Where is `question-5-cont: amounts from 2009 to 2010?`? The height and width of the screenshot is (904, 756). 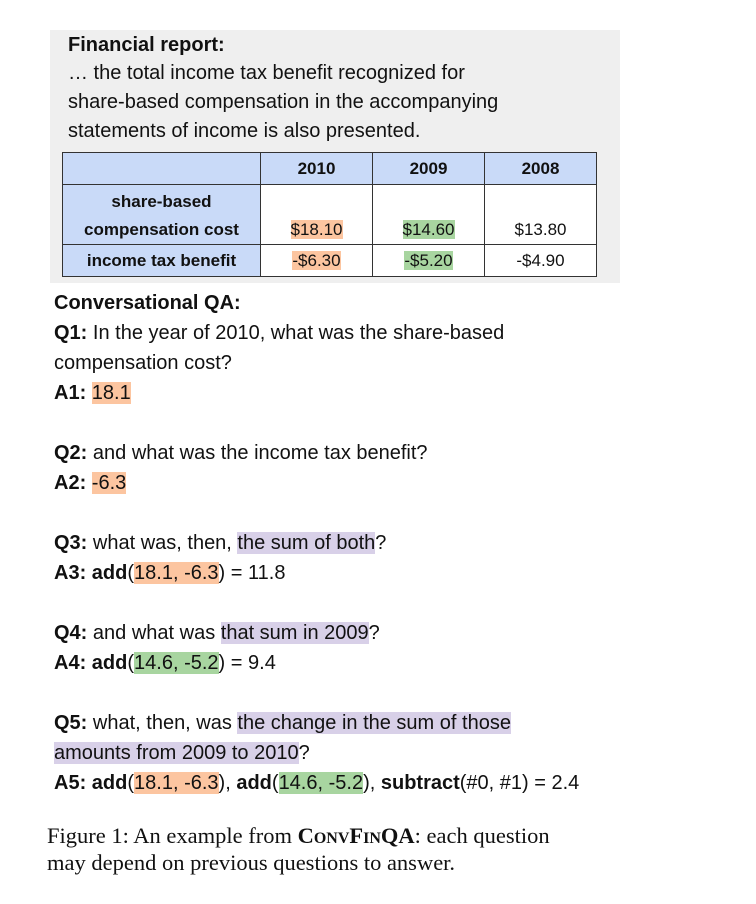 question-5-cont: amounts from 2009 to 2010? is located at coordinates (182, 753).